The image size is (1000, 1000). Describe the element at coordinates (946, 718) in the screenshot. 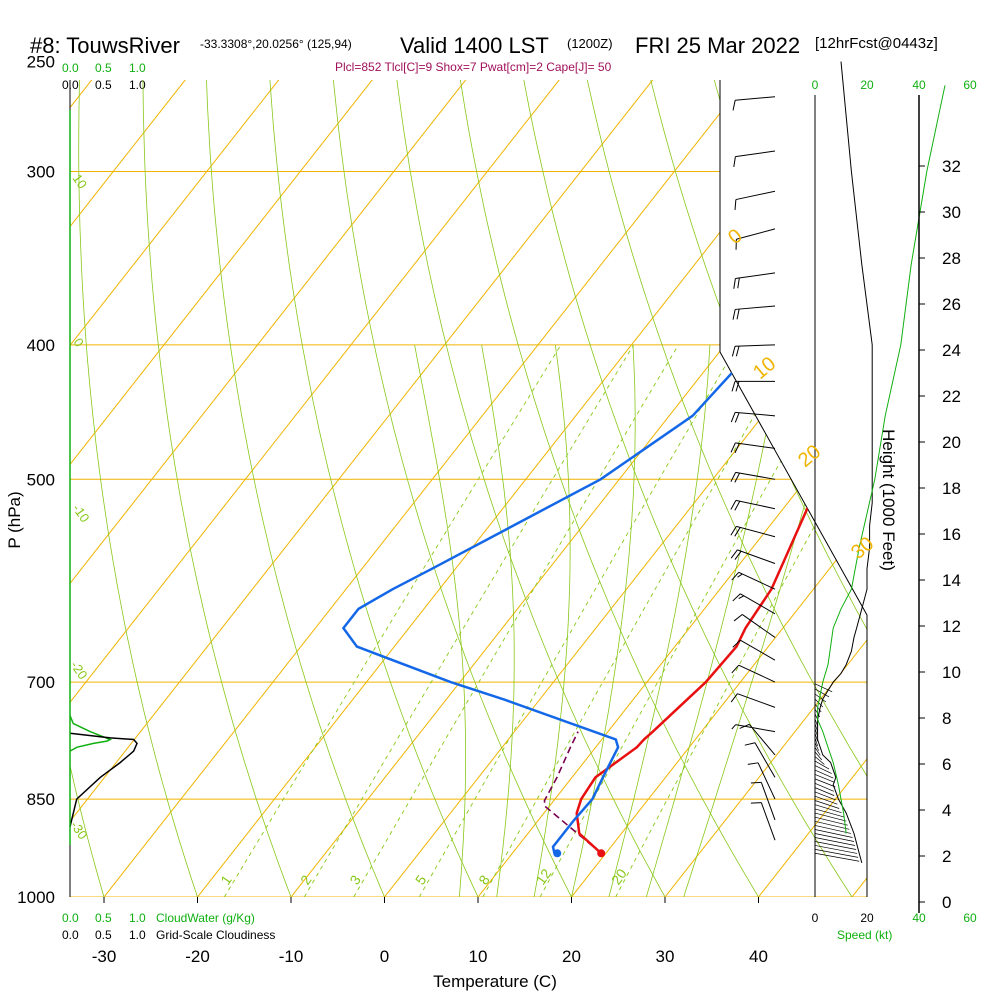

I see `height-tick-8: 8` at that location.